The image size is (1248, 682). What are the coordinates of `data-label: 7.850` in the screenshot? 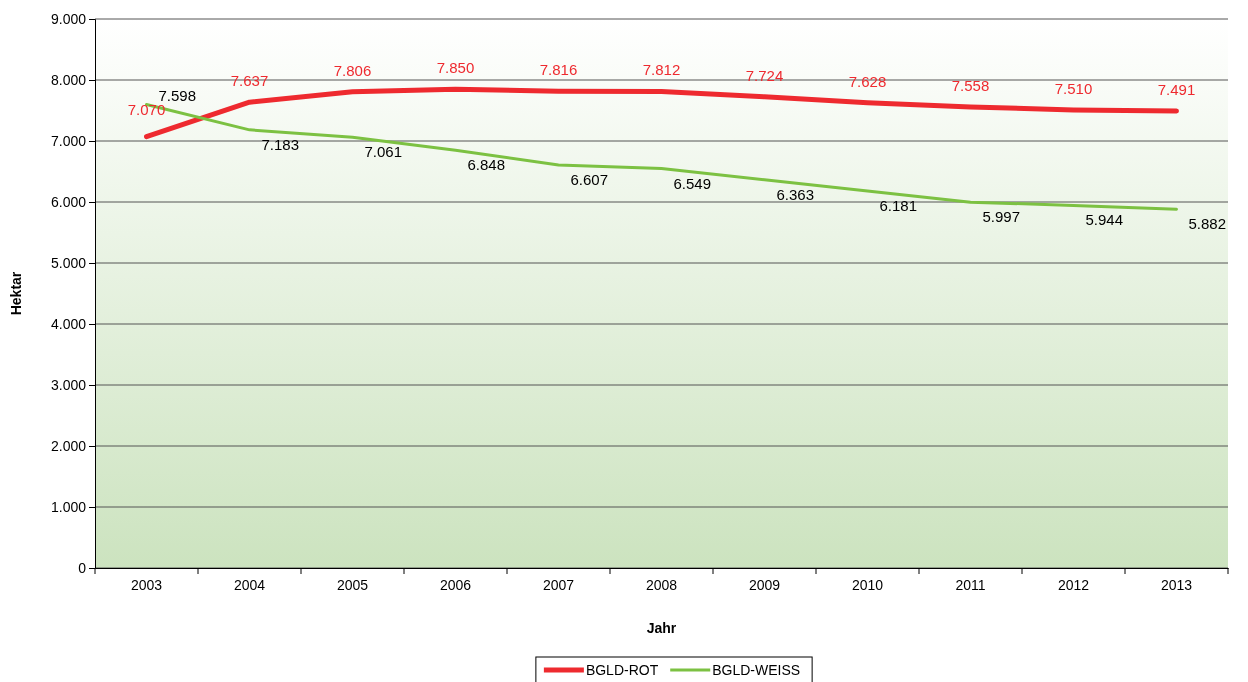 It's located at (455, 68).